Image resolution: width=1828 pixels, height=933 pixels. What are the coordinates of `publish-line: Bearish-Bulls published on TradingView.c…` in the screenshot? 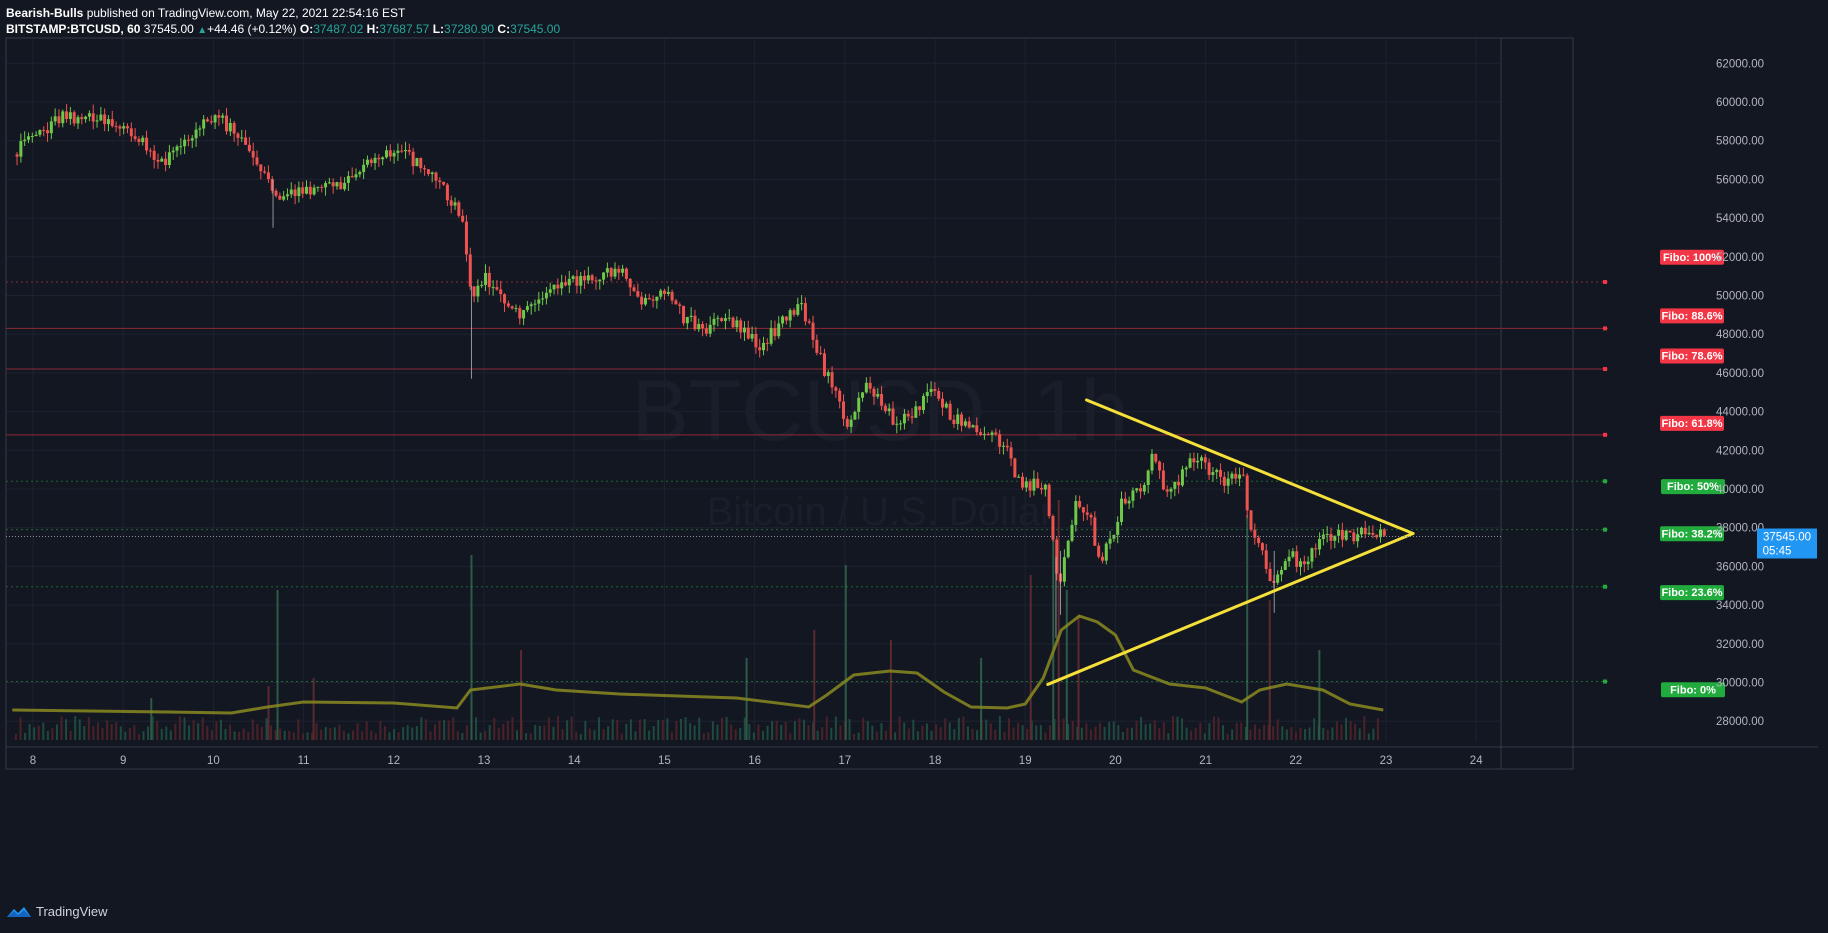 It's located at (283, 13).